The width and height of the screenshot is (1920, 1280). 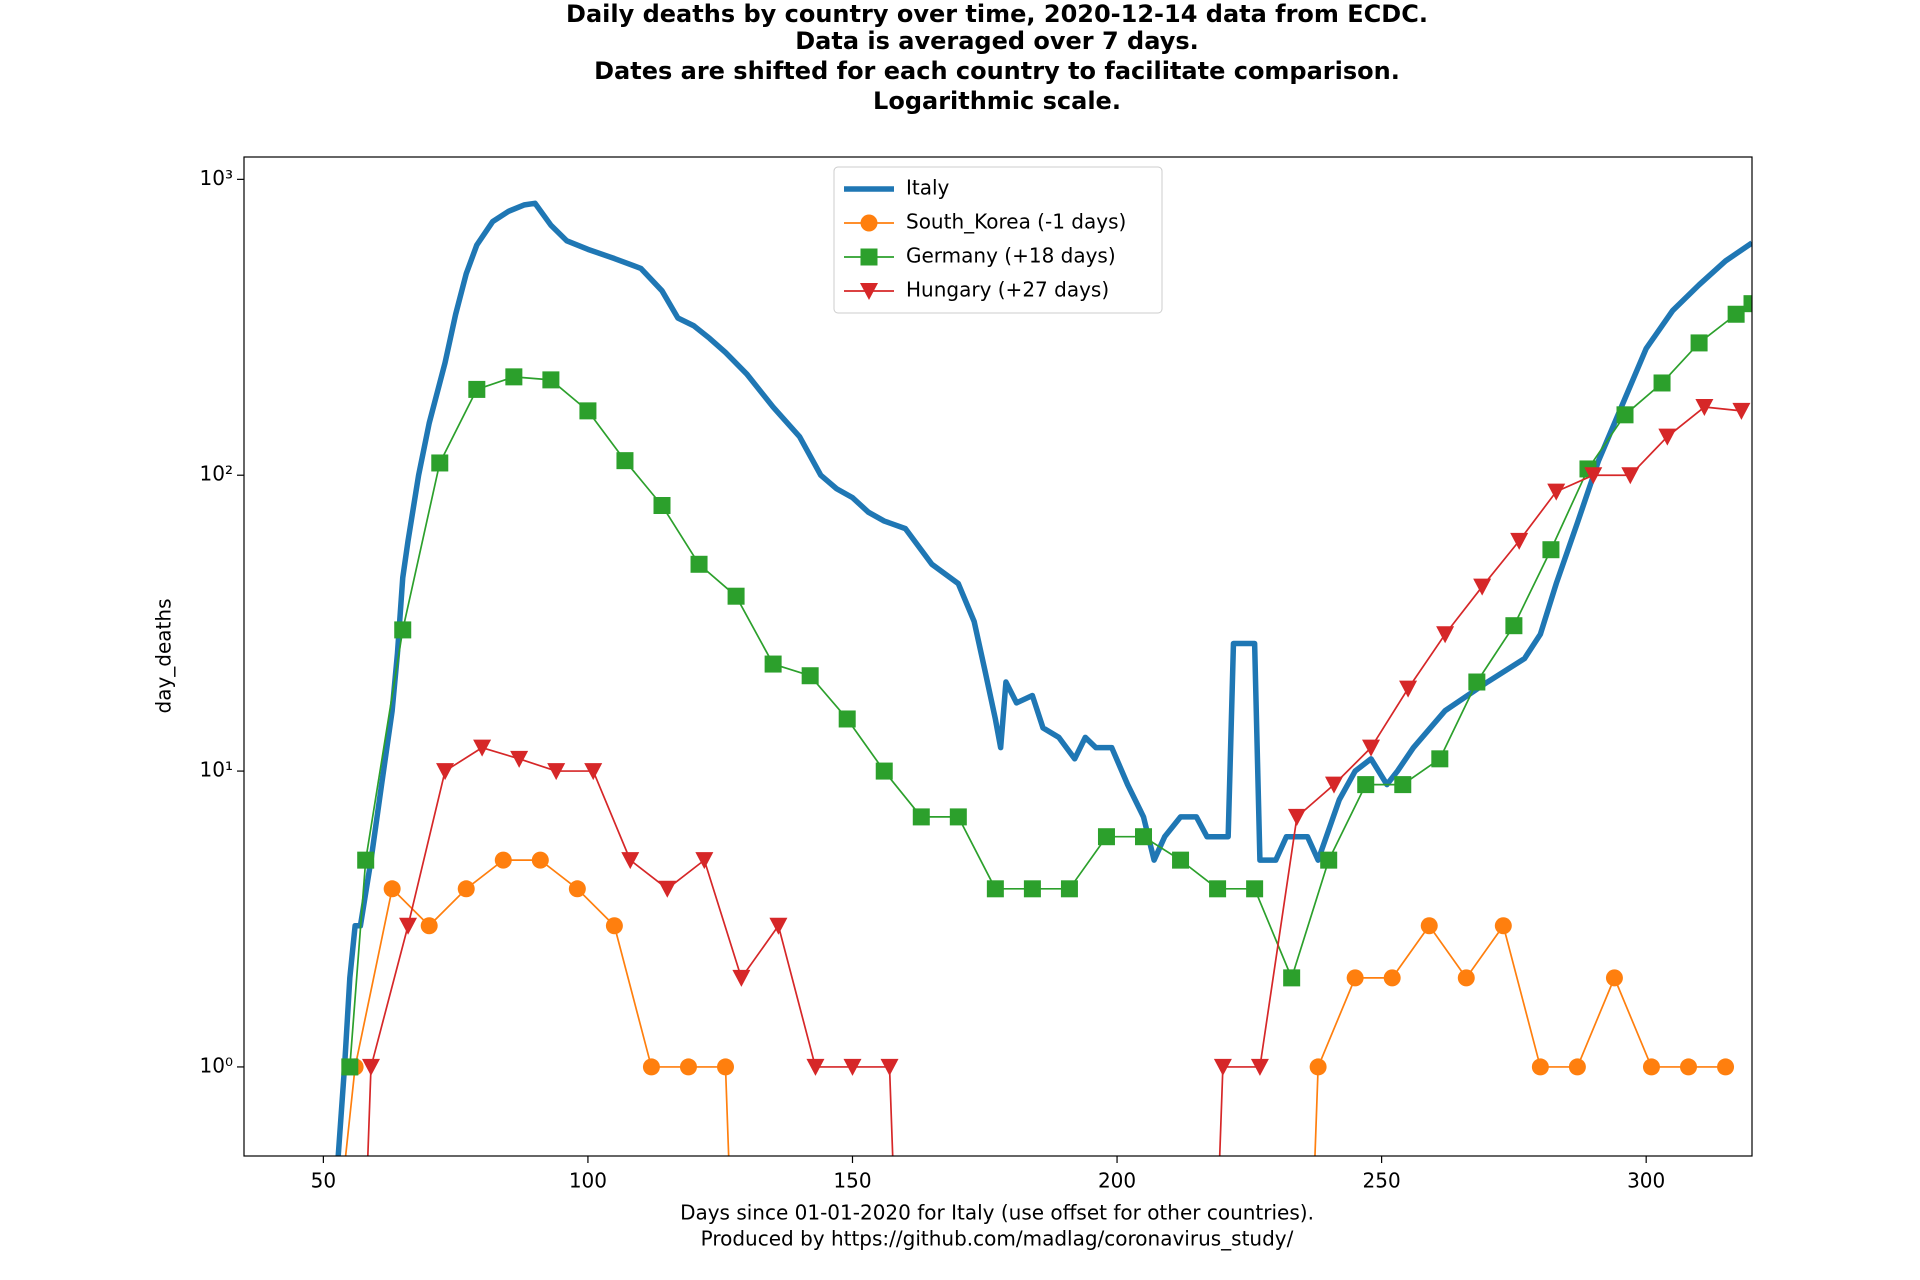 I want to click on x-tick-label: 150, so click(x=852, y=1181).